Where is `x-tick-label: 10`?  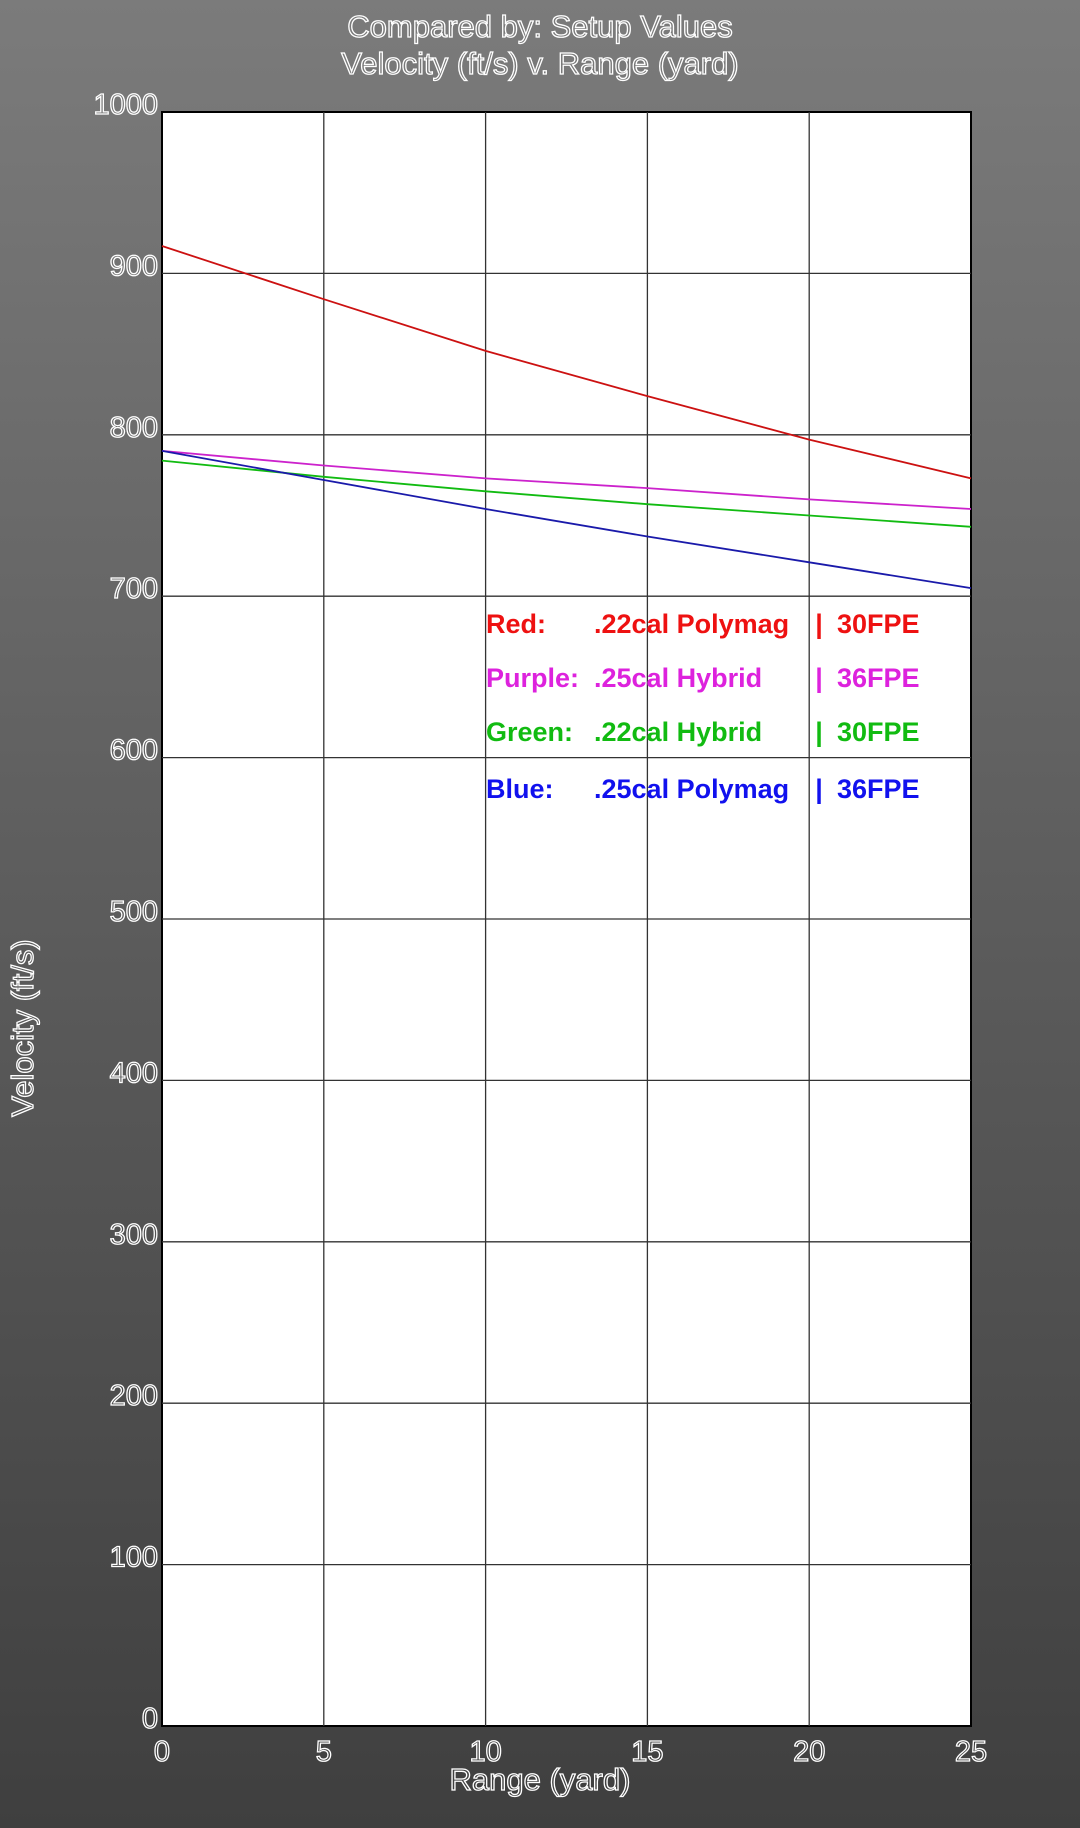 x-tick-label: 10 is located at coordinates (485, 1752).